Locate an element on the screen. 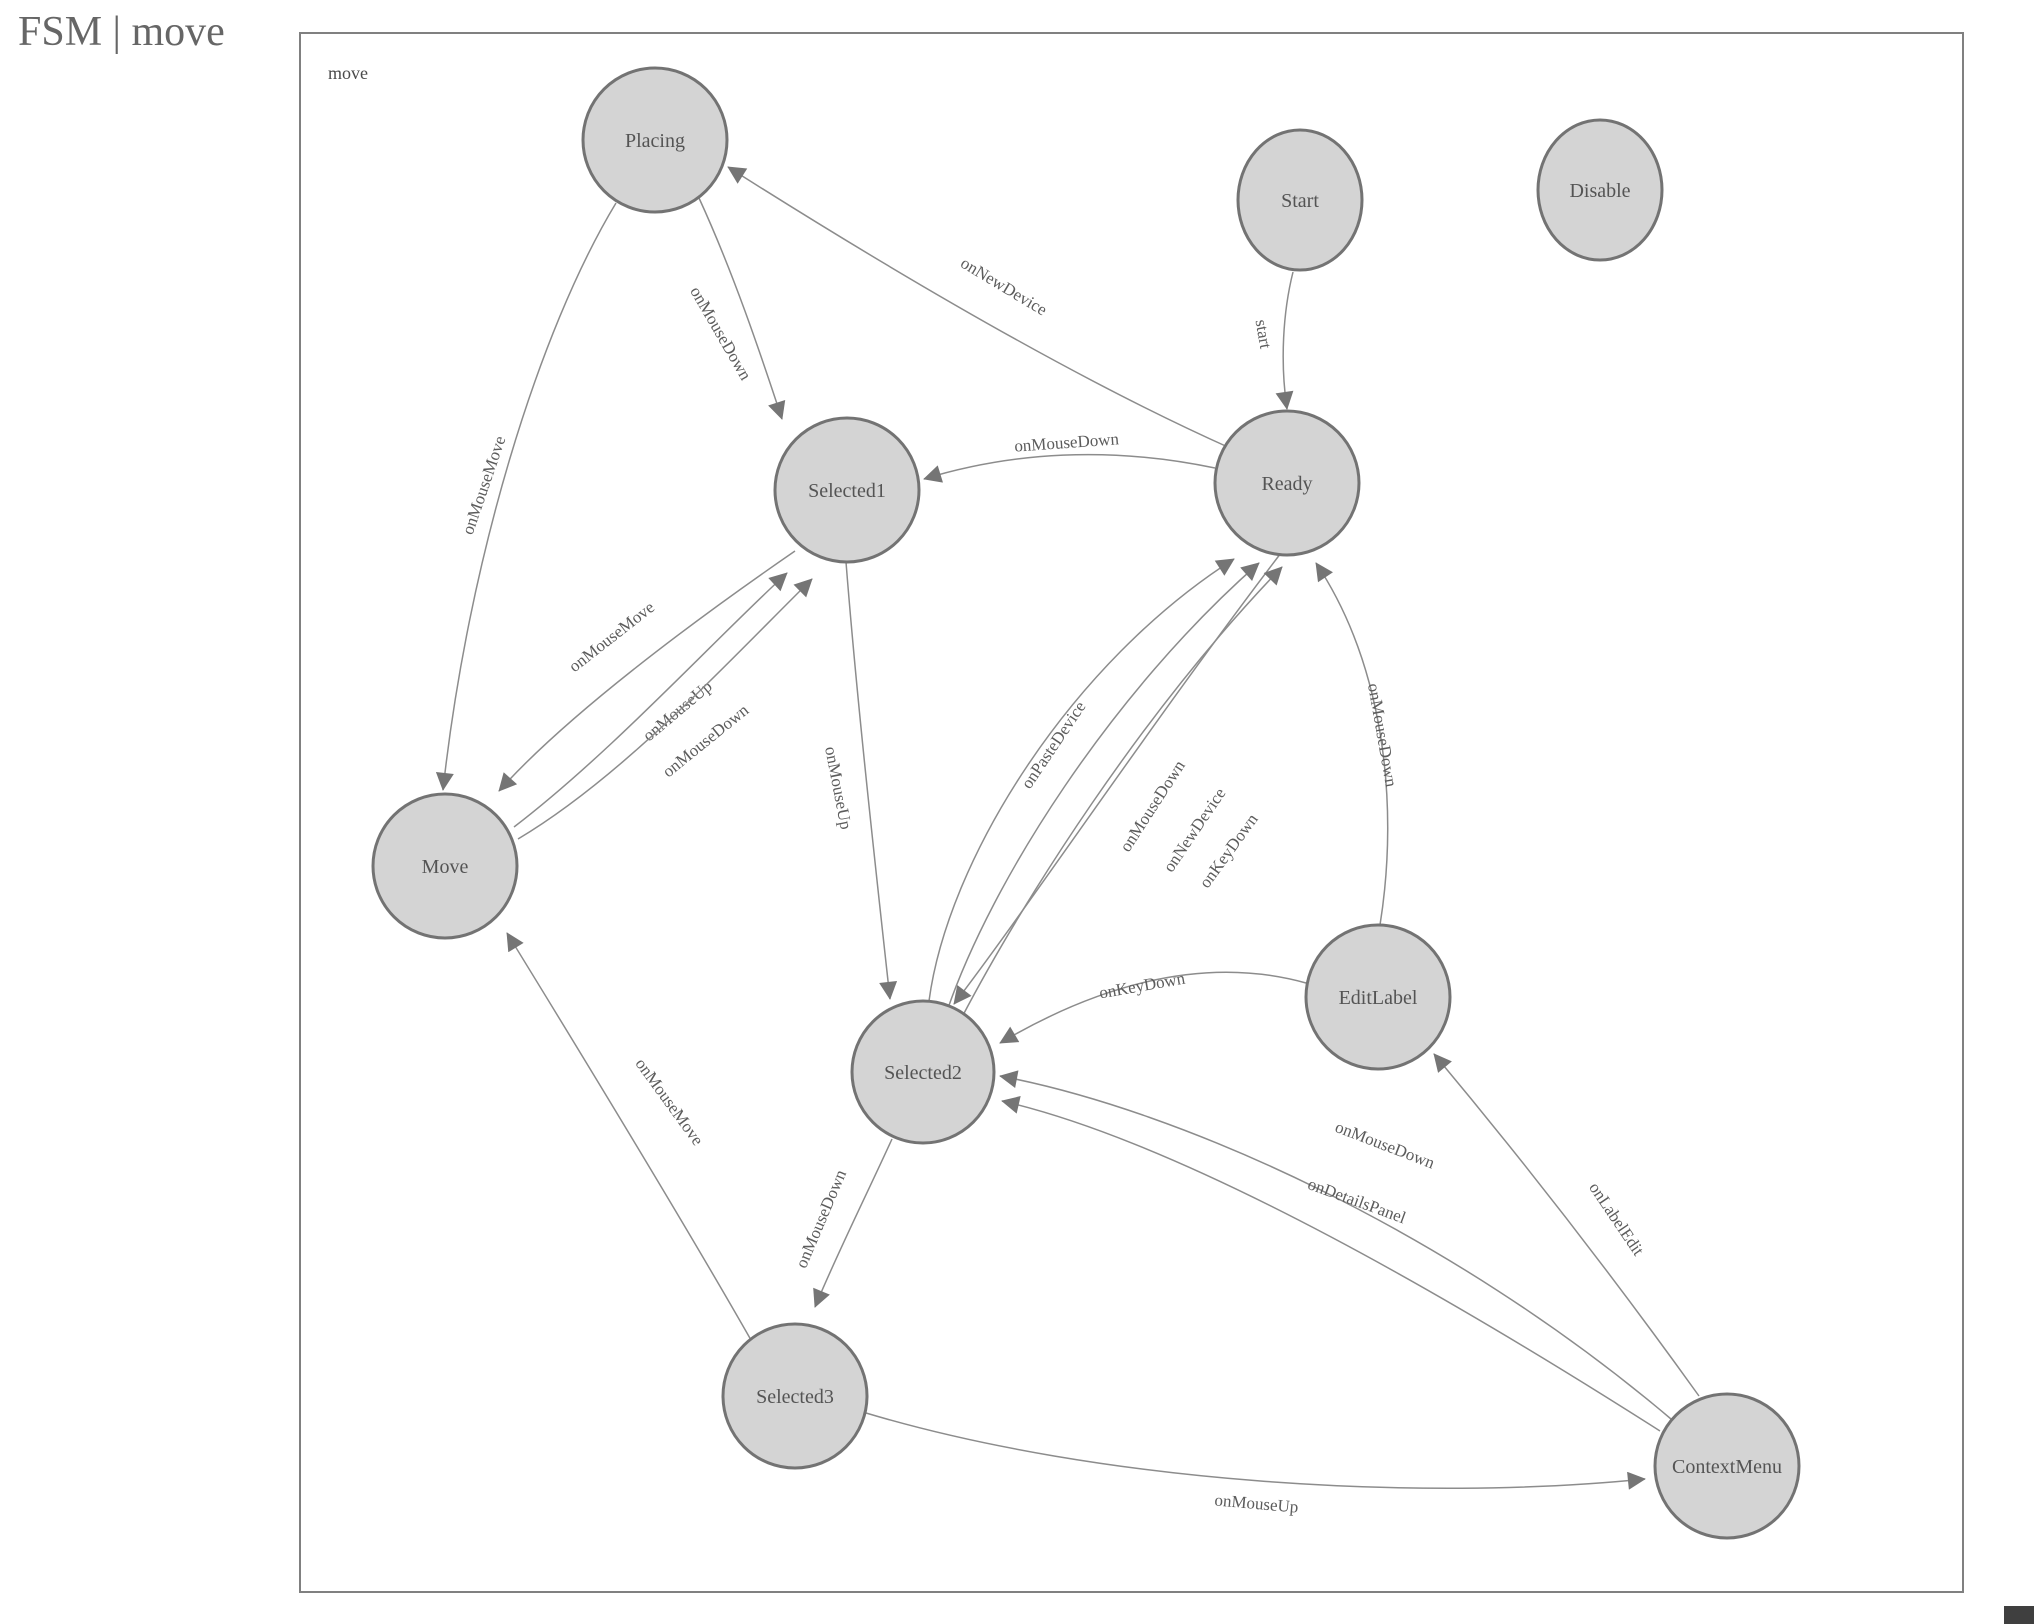  page-title: FSM | move is located at coordinates (121, 32).